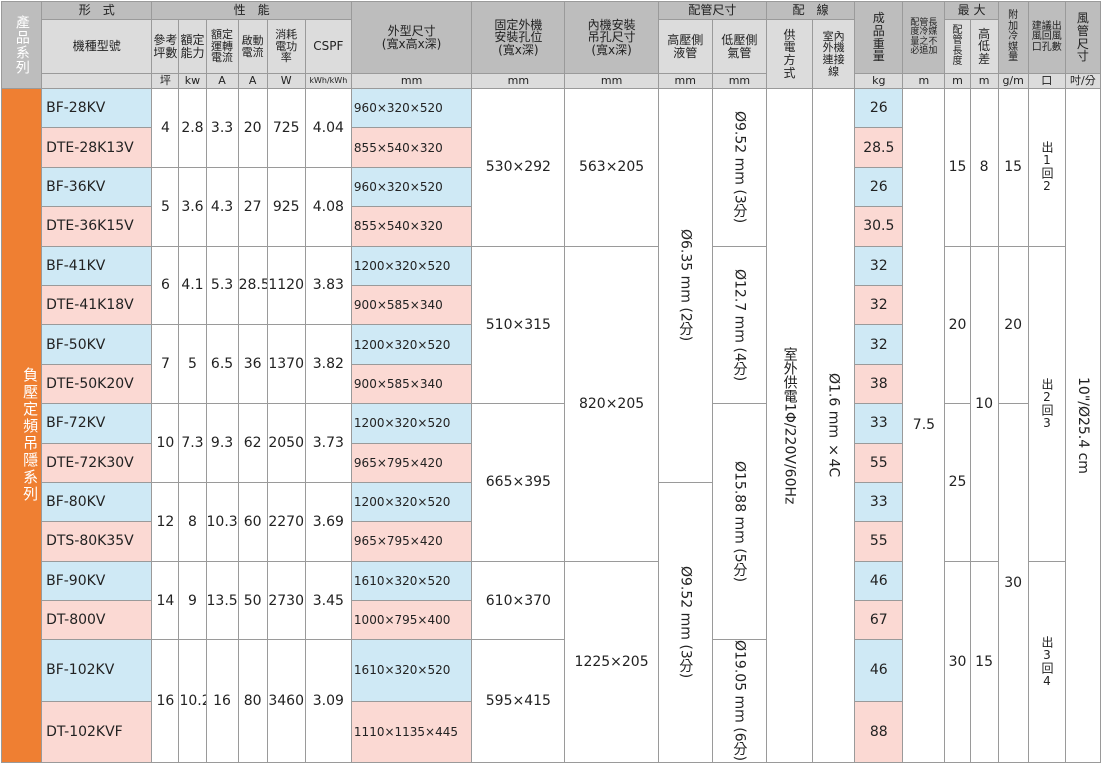  I want to click on power-supply: 室外供電1Φ/220V/60Hz, so click(789, 425).